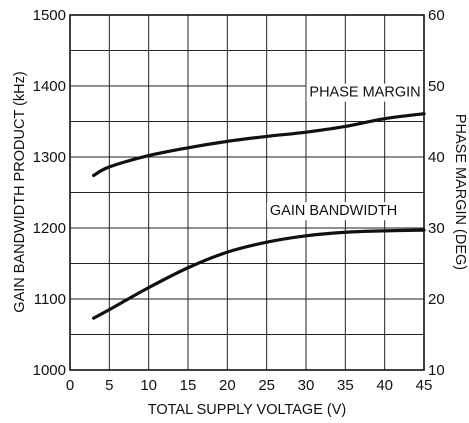 The width and height of the screenshot is (469, 423). What do you see at coordinates (460, 192) in the screenshot?
I see `y-axis-right-label: PHASE MARGIN (DEG)` at bounding box center [460, 192].